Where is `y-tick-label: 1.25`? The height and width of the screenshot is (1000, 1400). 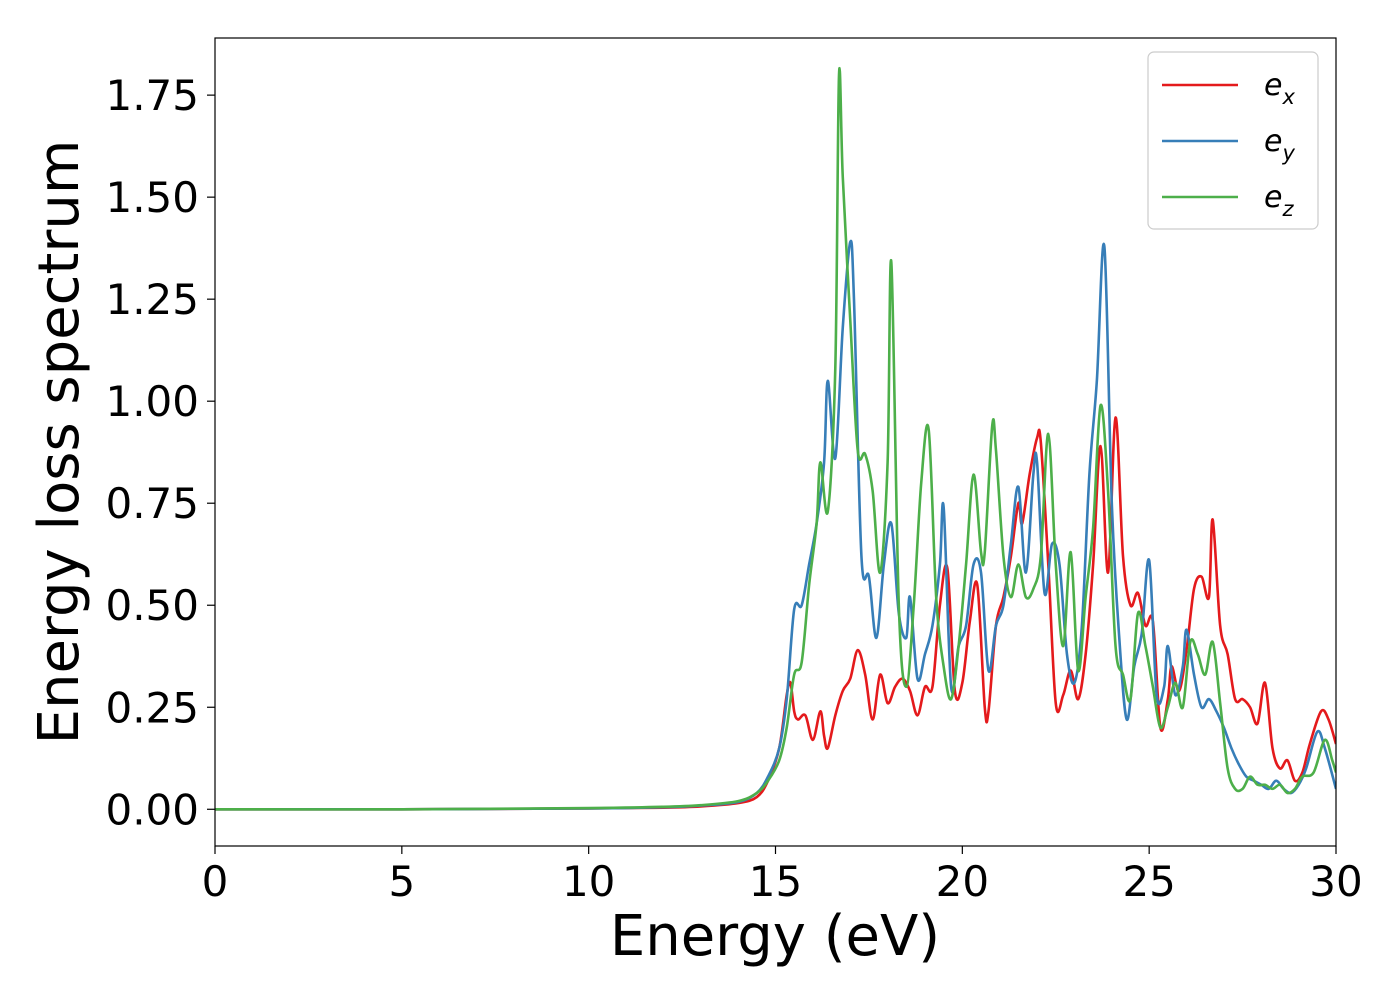
y-tick-label: 1.25 is located at coordinates (152, 299).